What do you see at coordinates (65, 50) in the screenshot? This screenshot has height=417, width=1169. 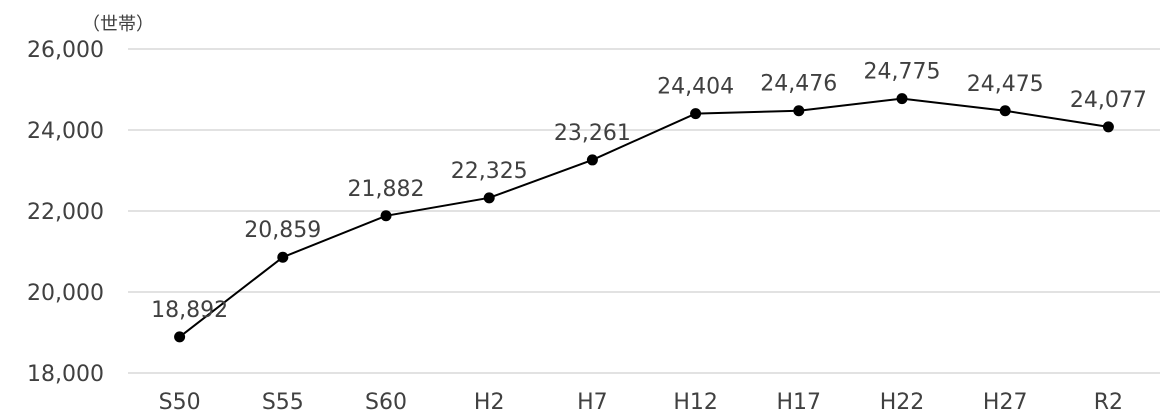 I see `y-tick-label: 26,000` at bounding box center [65, 50].